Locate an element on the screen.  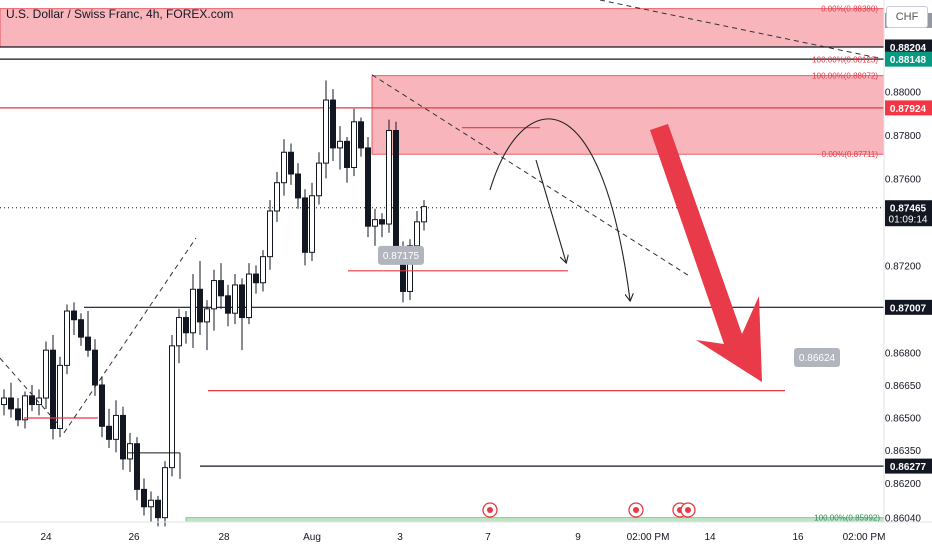
fib-label: 100.00%(0.85992) is located at coordinates (847, 518).